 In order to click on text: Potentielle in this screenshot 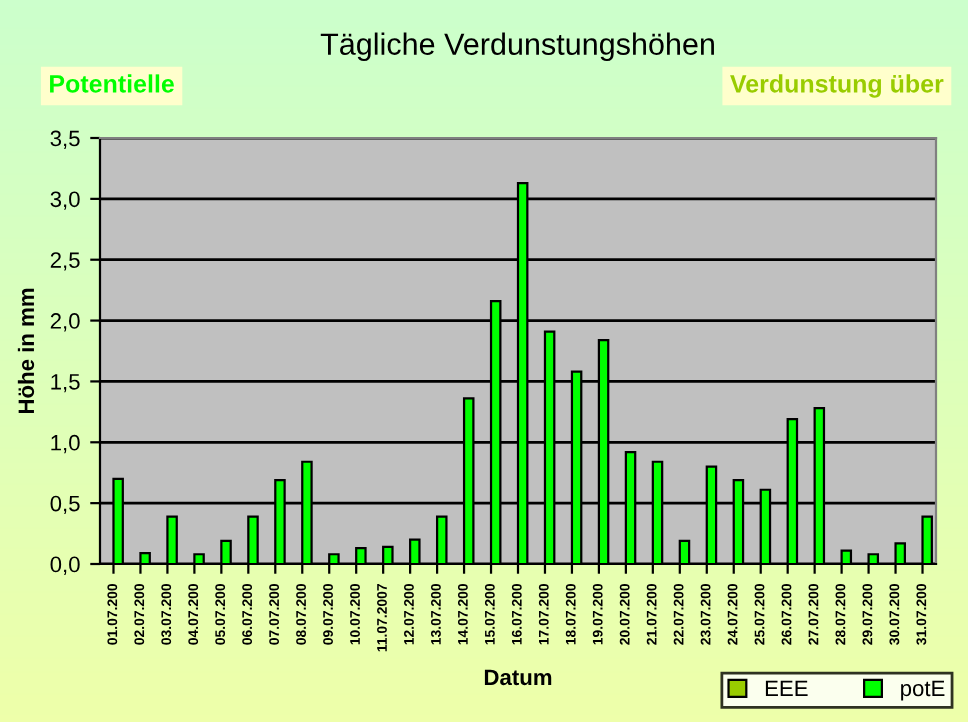, I will do `click(112, 83)`.